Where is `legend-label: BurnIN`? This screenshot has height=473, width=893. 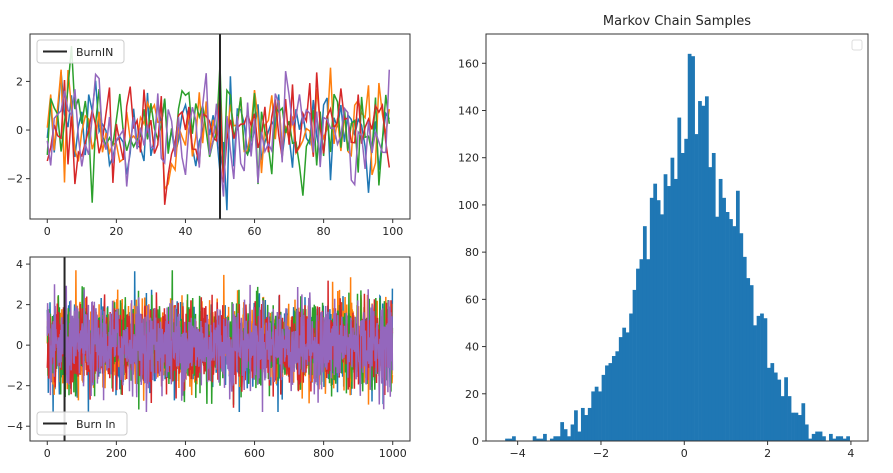 legend-label: BurnIN is located at coordinates (94, 52).